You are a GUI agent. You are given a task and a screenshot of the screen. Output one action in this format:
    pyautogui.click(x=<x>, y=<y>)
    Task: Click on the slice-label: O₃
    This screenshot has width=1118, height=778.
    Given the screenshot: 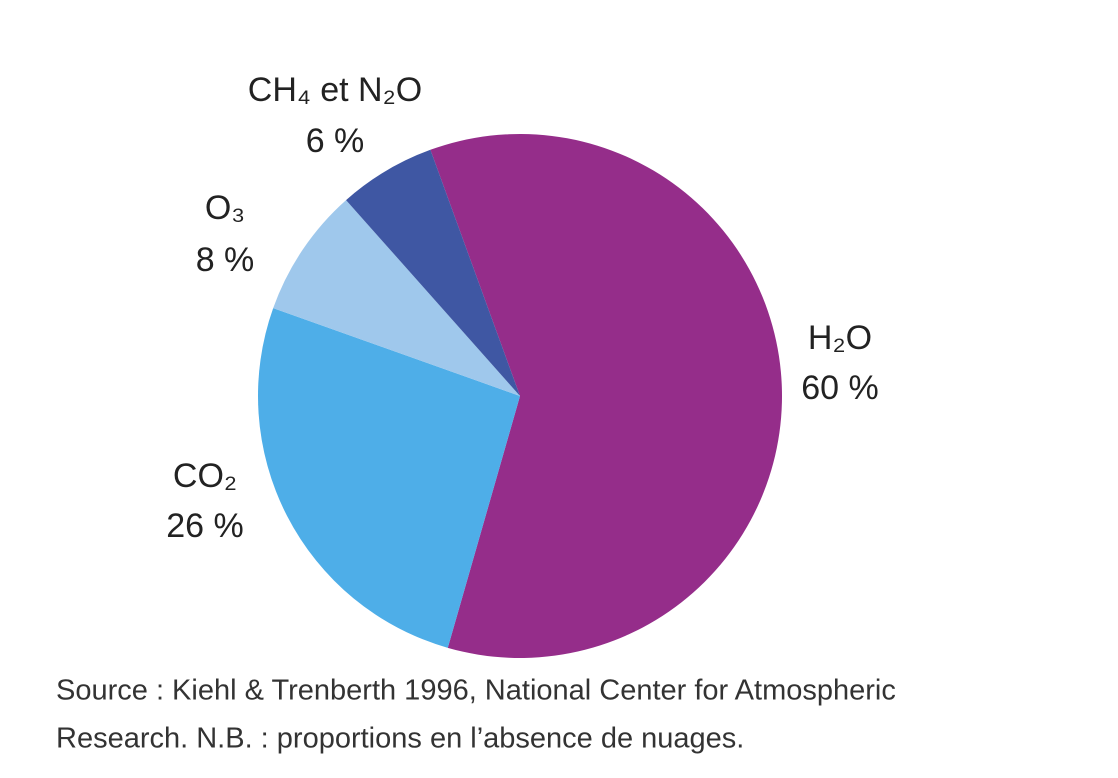 What is the action you would take?
    pyautogui.click(x=225, y=208)
    